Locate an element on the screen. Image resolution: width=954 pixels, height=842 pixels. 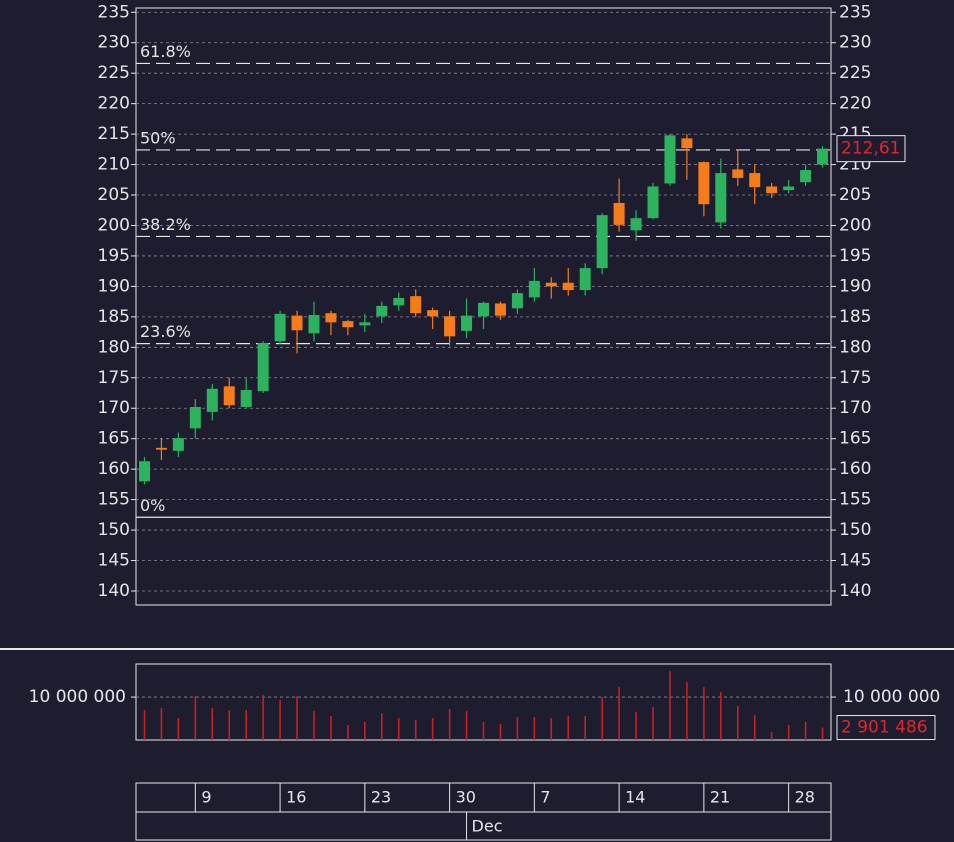
fib-label: 38.2% is located at coordinates (165, 224).